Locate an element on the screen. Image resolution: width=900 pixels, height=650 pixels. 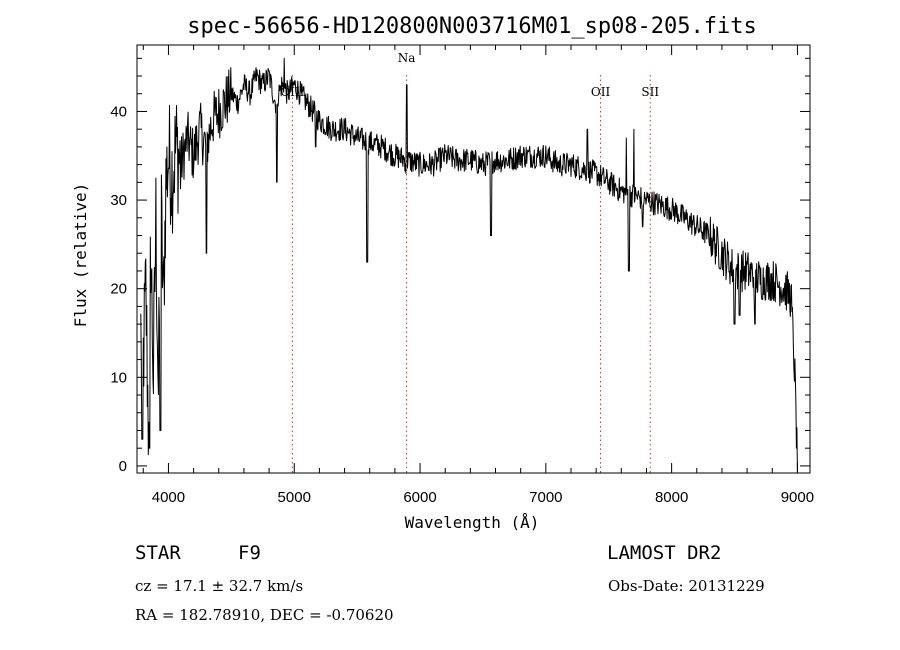
y-tick-label: 0 is located at coordinates (123, 466).